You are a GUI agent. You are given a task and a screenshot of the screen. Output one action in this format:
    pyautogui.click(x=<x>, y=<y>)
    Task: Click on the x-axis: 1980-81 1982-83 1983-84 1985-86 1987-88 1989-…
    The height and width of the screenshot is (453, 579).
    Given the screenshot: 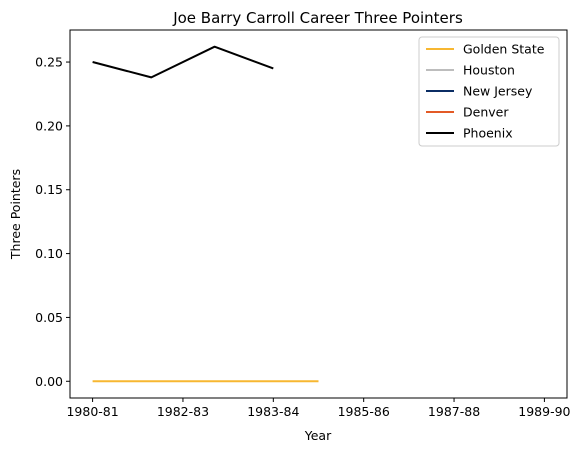 What is the action you would take?
    pyautogui.click(x=318, y=408)
    